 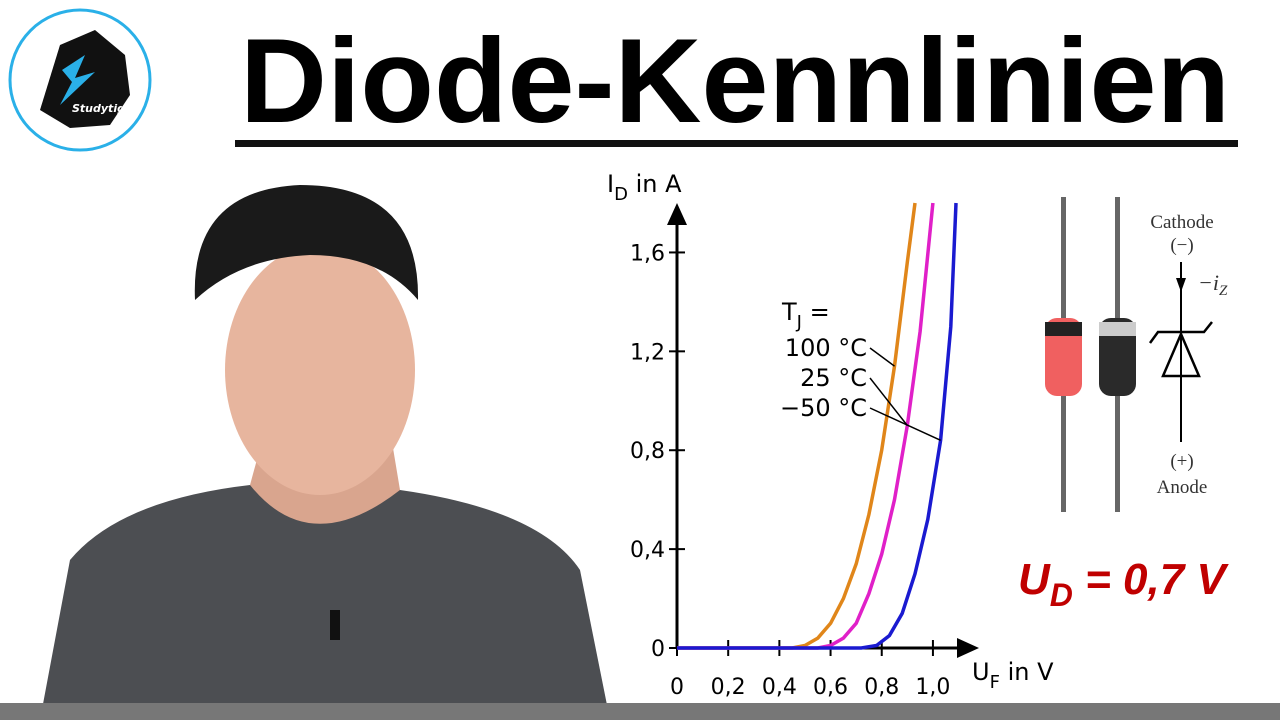 I want to click on current-arrow, so click(x=1181, y=285).